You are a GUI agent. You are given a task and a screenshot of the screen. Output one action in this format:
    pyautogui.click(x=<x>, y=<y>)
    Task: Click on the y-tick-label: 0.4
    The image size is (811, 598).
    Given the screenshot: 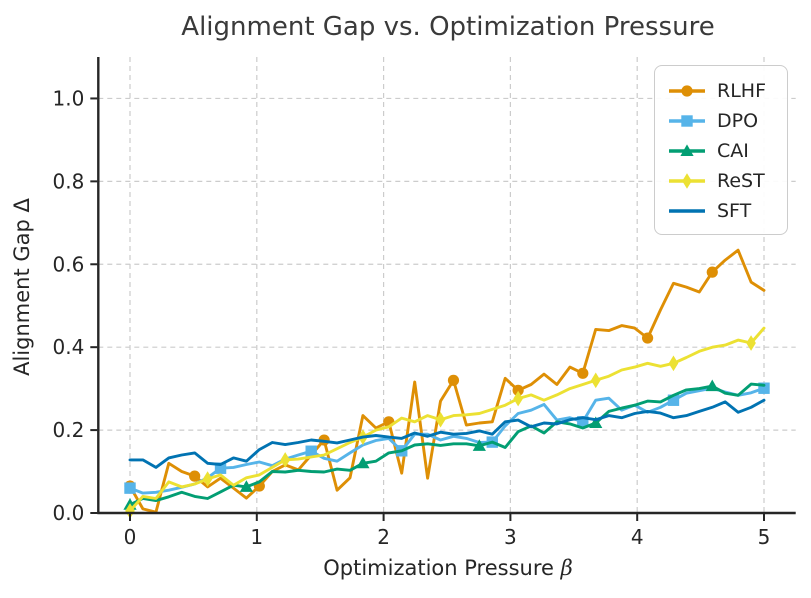 What is the action you would take?
    pyautogui.click(x=68, y=347)
    